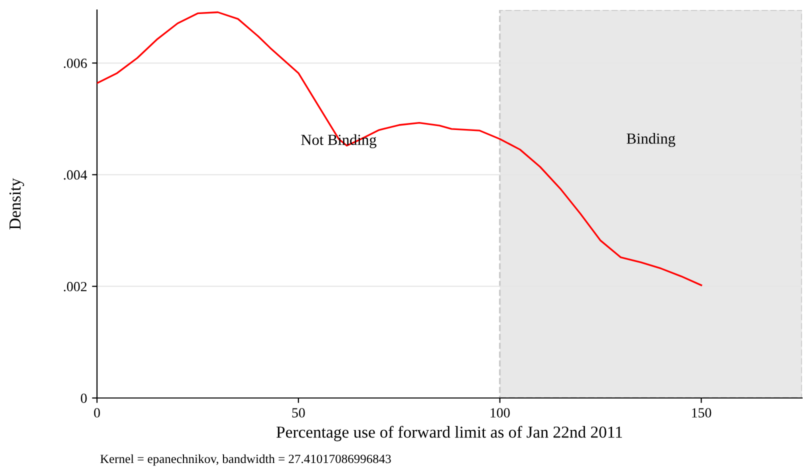 This screenshot has width=803, height=469. I want to click on x-tick-label: 50, so click(298, 413).